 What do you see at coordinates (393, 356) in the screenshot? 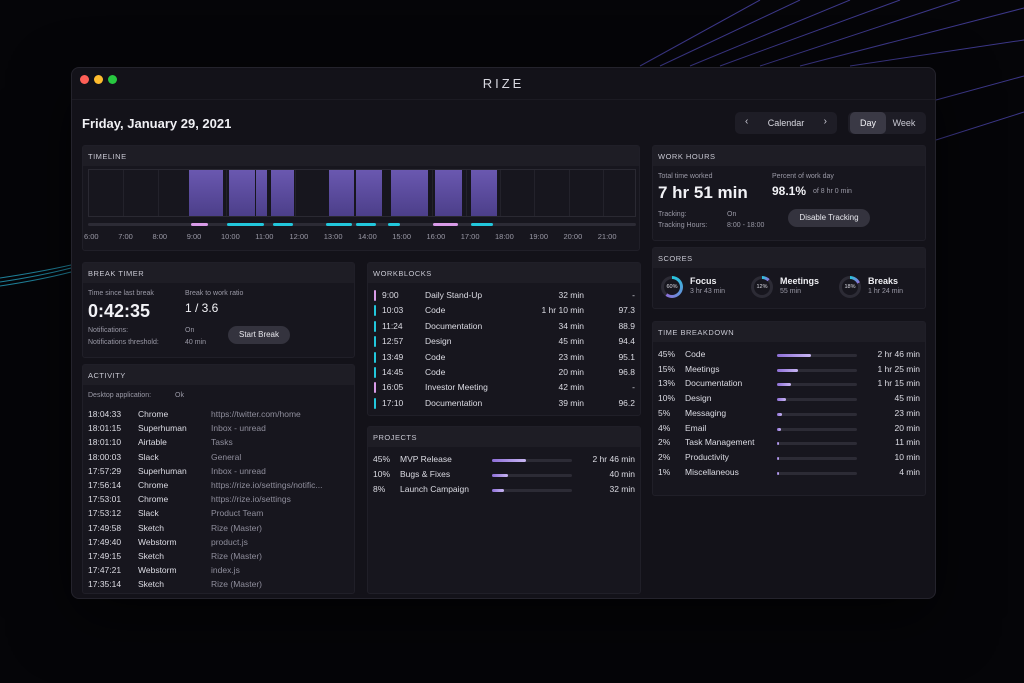
I see `workblock-time: 13:49` at bounding box center [393, 356].